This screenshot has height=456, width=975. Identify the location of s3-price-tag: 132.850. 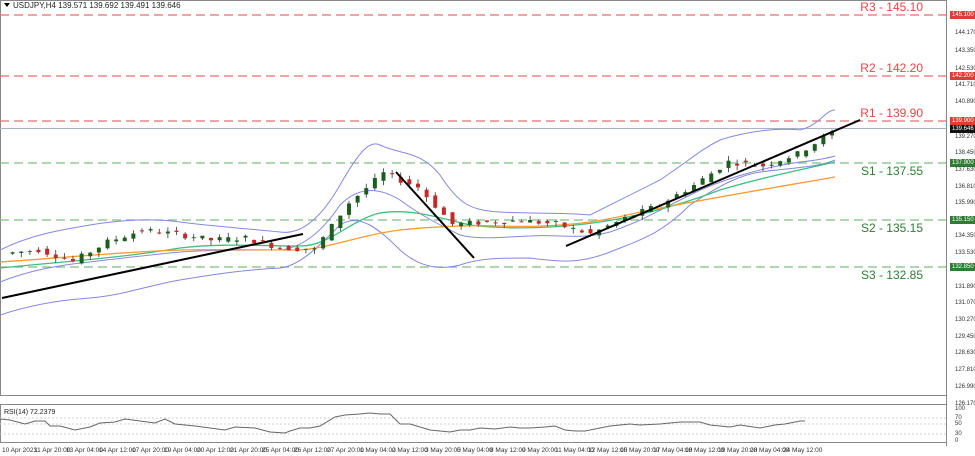
(962, 267).